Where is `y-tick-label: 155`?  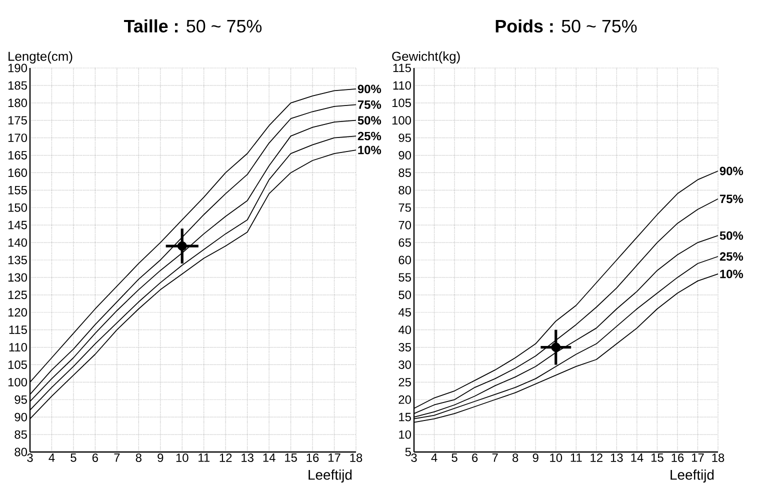 y-tick-label: 155 is located at coordinates (17, 190).